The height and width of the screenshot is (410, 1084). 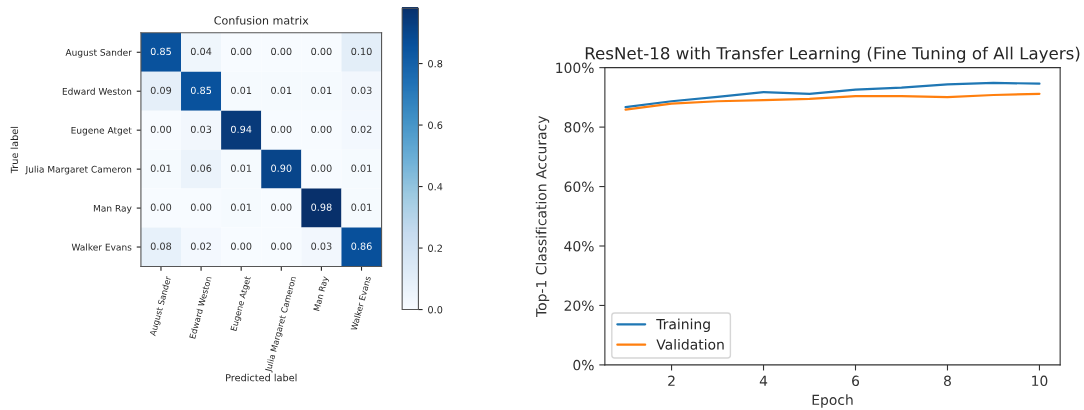 What do you see at coordinates (97, 91) in the screenshot?
I see `y-tick-label: Edward Weston` at bounding box center [97, 91].